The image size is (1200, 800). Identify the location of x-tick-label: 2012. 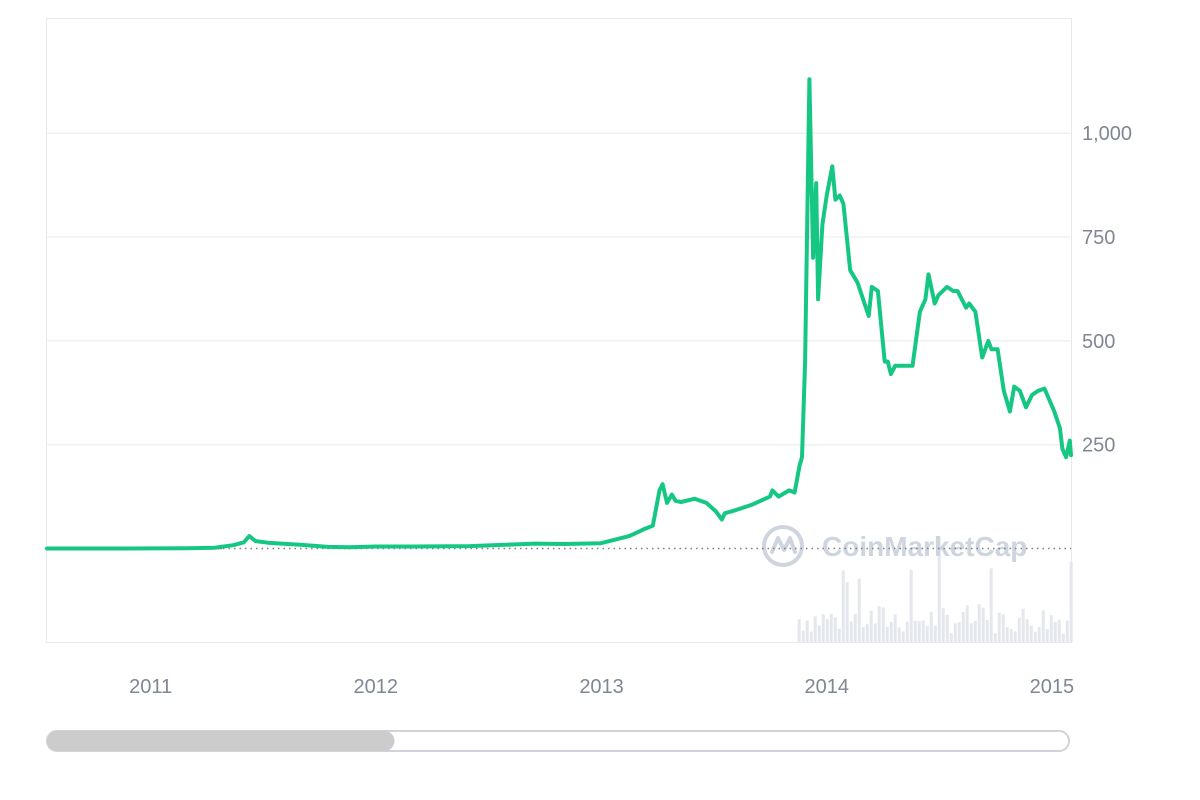
(376, 687).